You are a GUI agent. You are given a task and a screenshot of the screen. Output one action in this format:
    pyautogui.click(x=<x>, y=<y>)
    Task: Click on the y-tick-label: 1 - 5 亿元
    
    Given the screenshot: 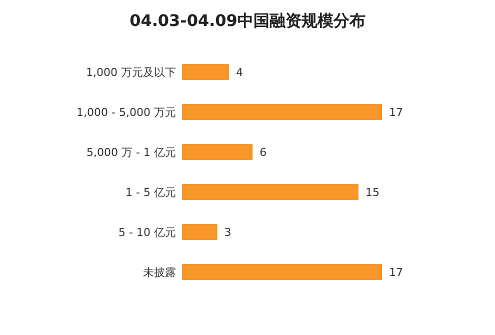 What is the action you would take?
    pyautogui.click(x=151, y=192)
    